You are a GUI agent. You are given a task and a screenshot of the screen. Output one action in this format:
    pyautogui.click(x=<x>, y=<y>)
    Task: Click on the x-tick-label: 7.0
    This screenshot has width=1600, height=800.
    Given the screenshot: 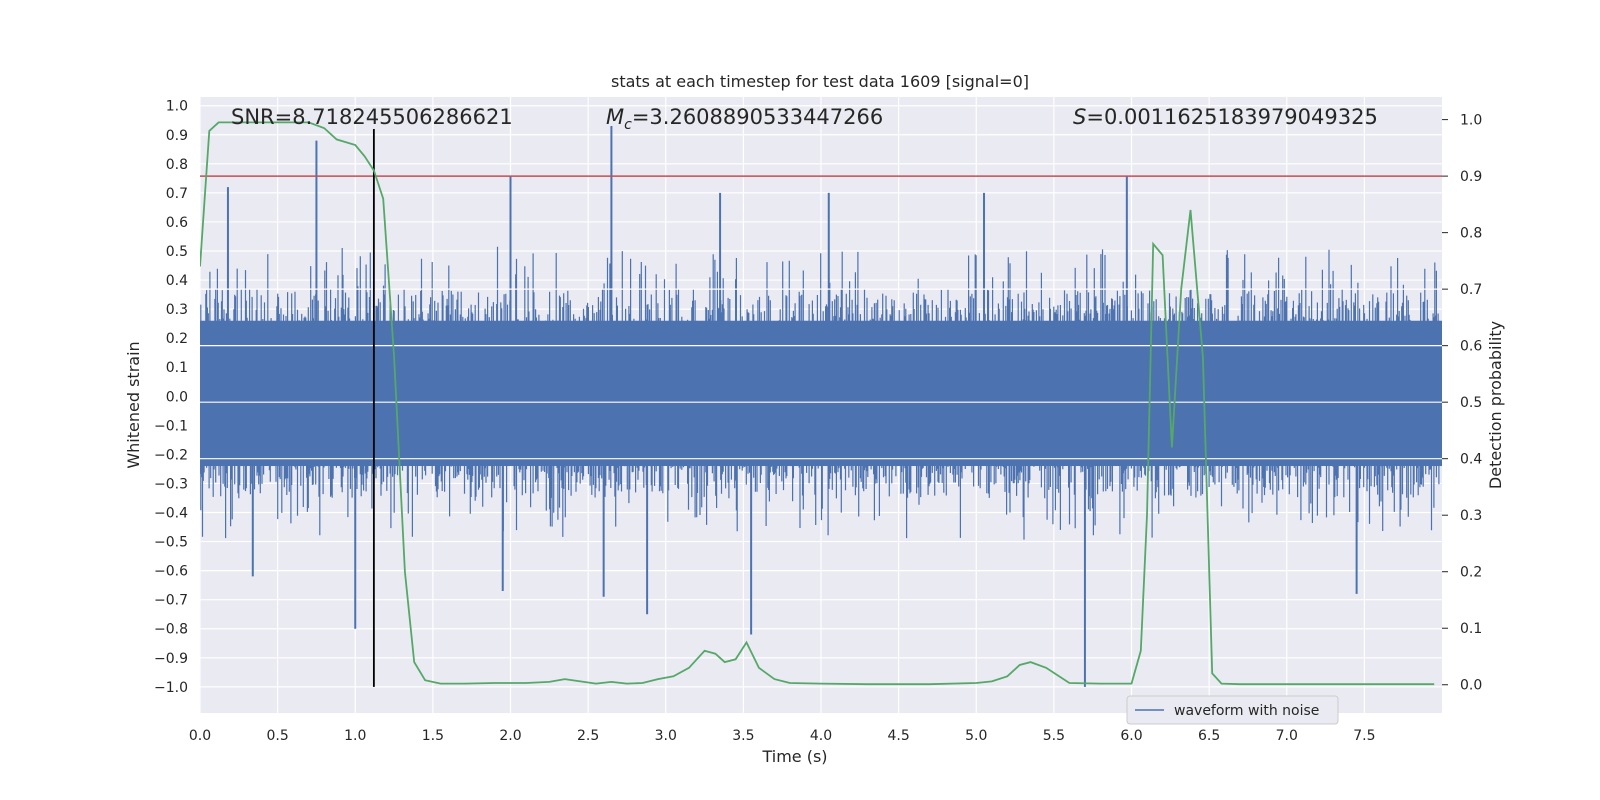 What is the action you would take?
    pyautogui.click(x=1287, y=736)
    